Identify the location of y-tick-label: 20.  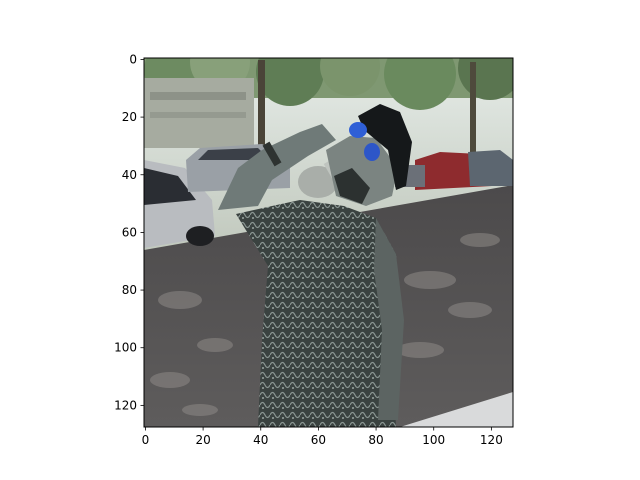
(129, 117).